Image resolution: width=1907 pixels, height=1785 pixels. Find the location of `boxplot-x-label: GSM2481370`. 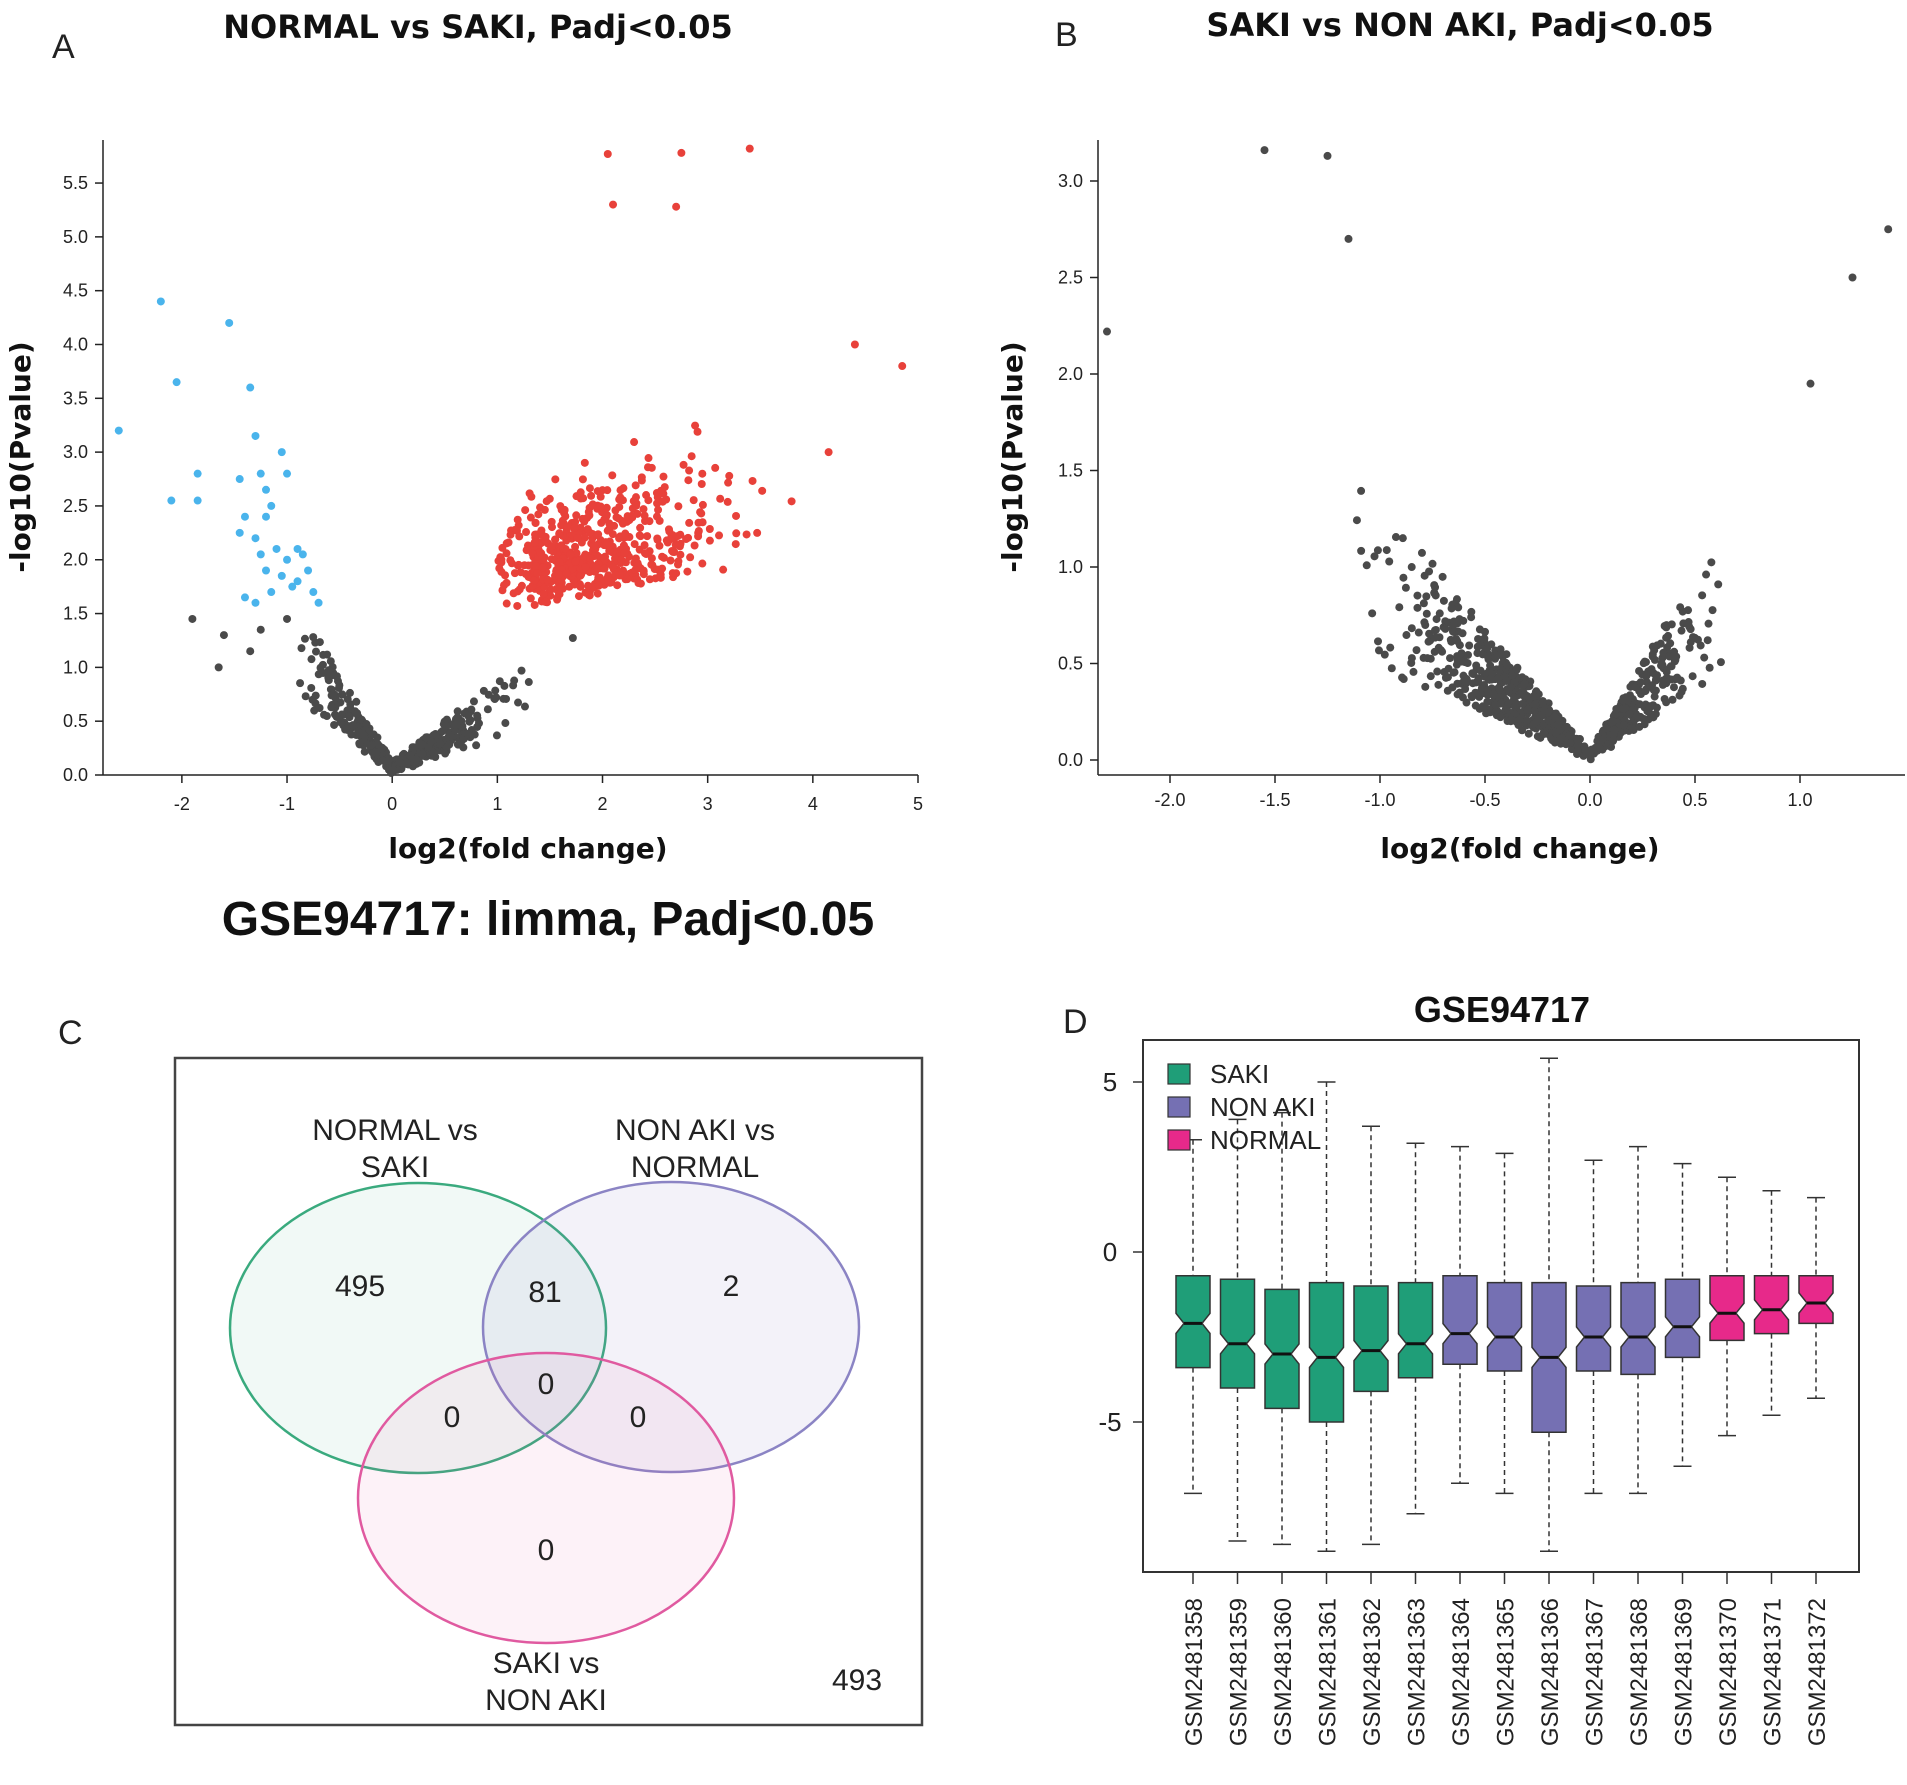

boxplot-x-label: GSM2481370 is located at coordinates (1728, 1672).